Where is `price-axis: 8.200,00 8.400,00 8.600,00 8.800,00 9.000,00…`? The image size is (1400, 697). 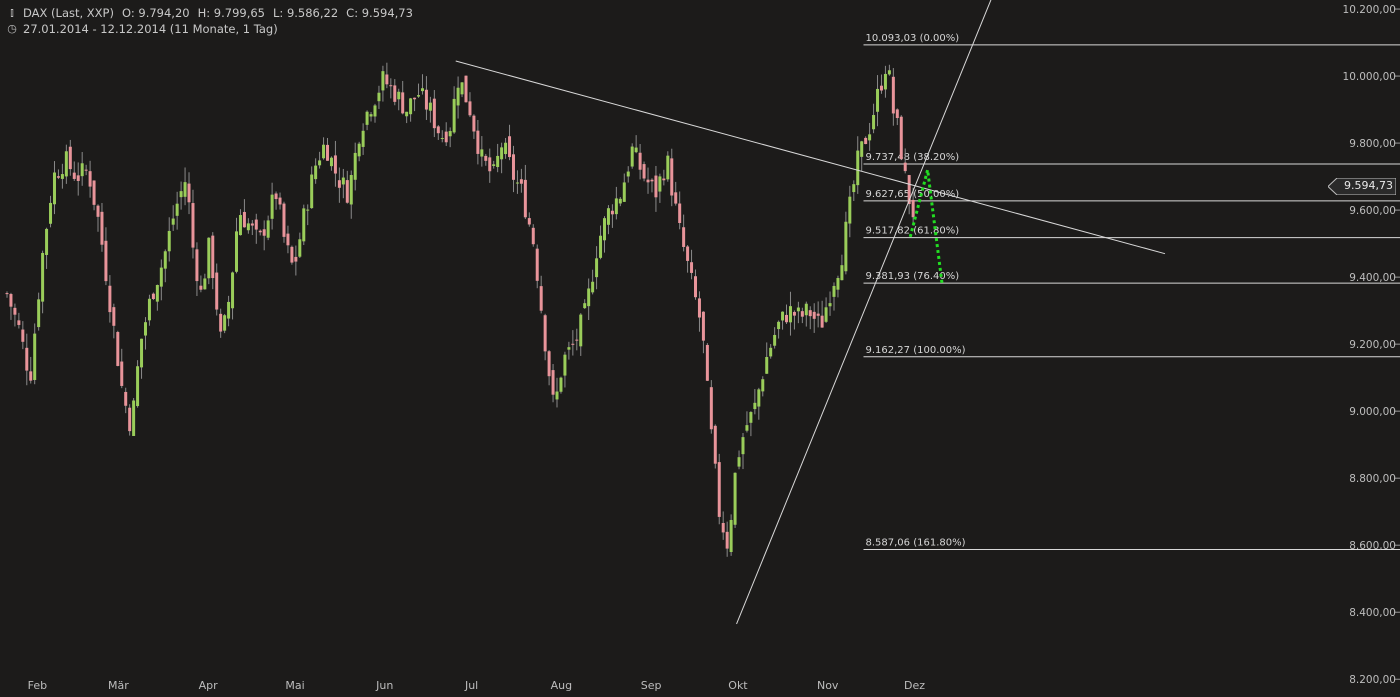
price-axis: 8.200,00 8.400,00 8.600,00 8.800,00 9.000,00… is located at coordinates (1371, 345).